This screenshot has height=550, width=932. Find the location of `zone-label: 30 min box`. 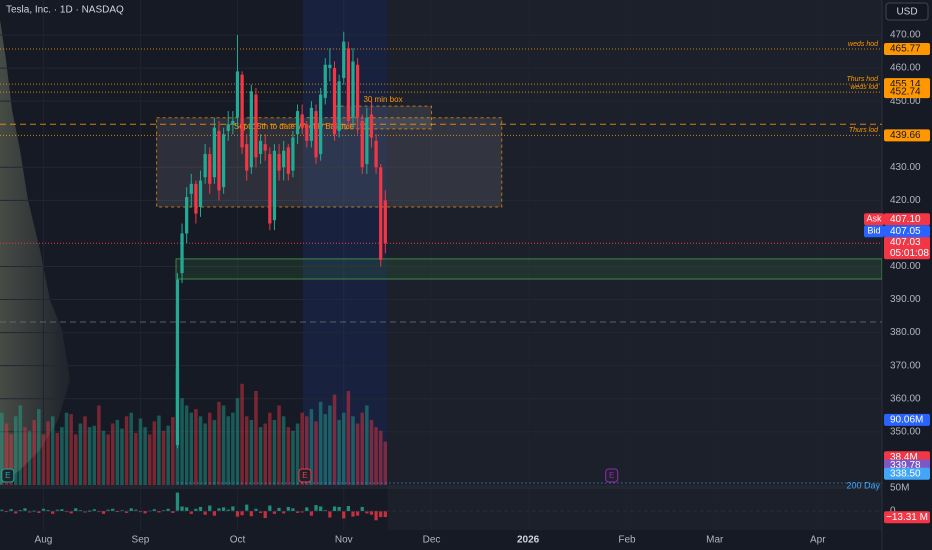

zone-label: 30 min box is located at coordinates (382, 99).